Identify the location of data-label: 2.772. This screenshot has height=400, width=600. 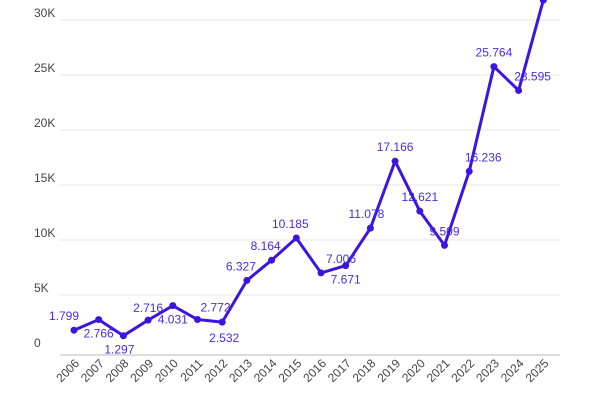
(215, 308).